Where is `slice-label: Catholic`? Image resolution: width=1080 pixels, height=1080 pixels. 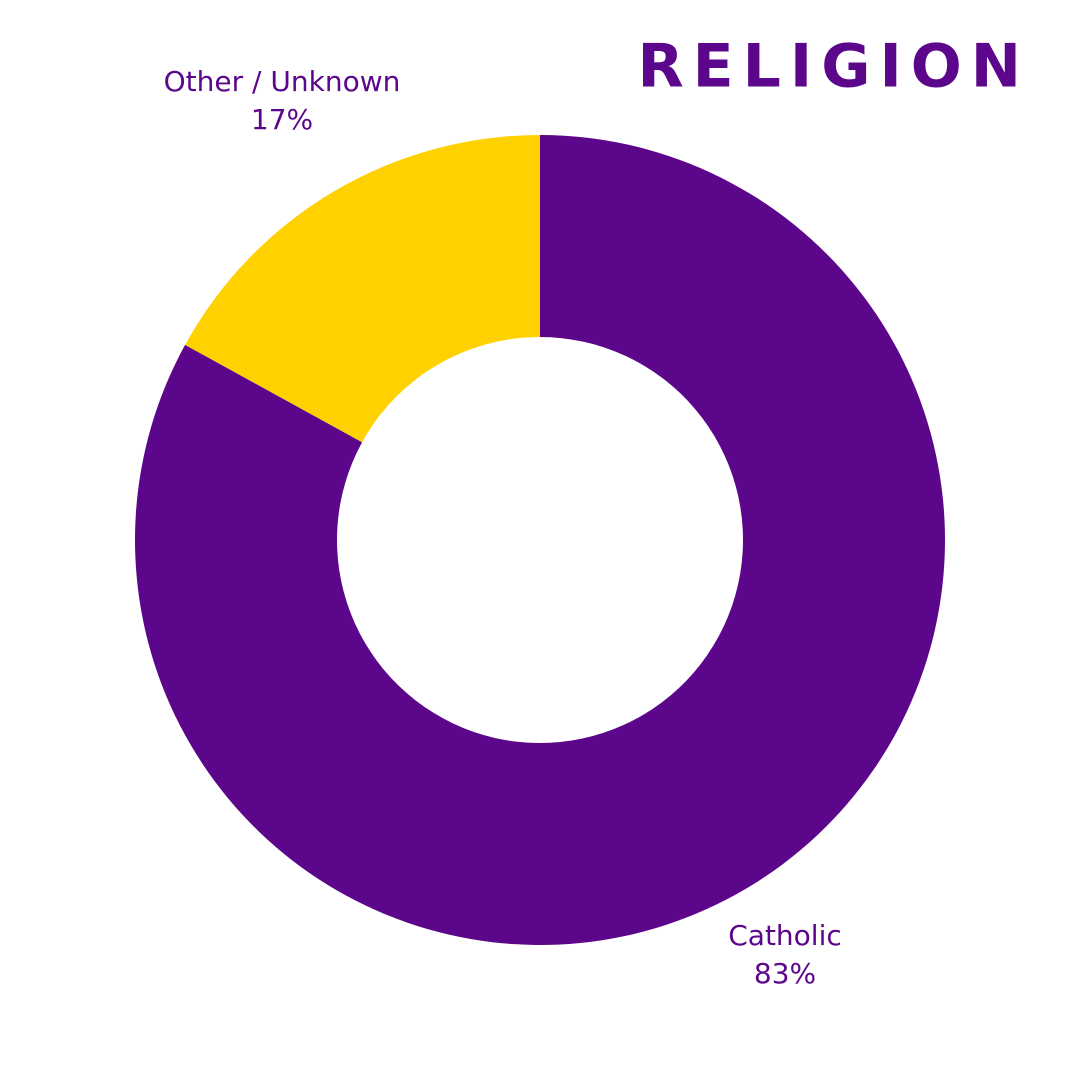
slice-label: Catholic is located at coordinates (785, 935).